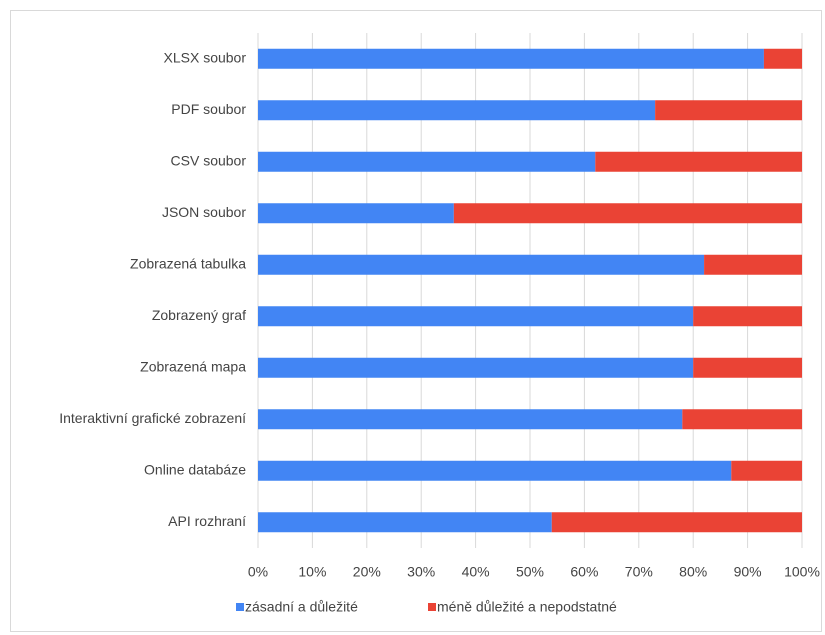 Image resolution: width=825 pixels, height=635 pixels. I want to click on y-tick-label: PDF soubor, so click(208, 109).